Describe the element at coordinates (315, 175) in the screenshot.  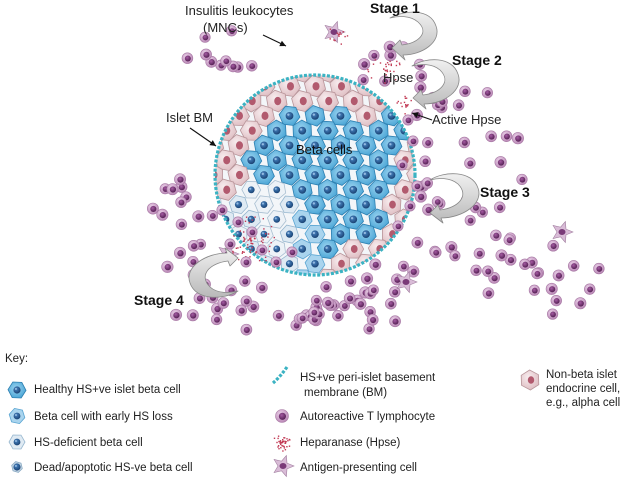
I see `islet-basement-membrane` at that location.